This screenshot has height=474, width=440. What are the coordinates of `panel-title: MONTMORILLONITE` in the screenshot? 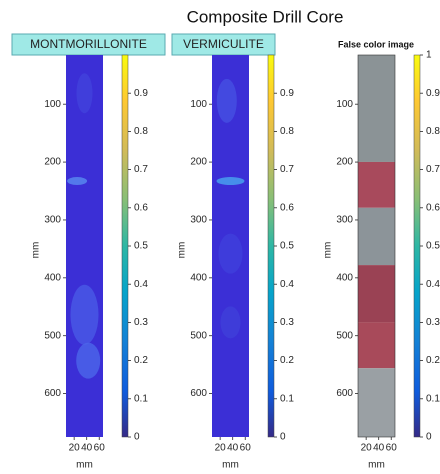 It's located at (88, 44).